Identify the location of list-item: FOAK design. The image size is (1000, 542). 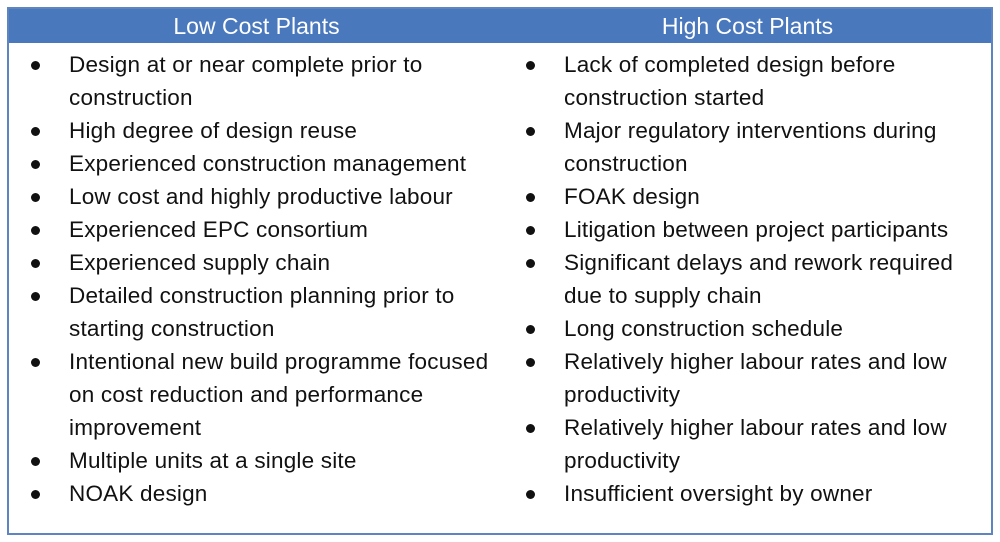
(747, 196).